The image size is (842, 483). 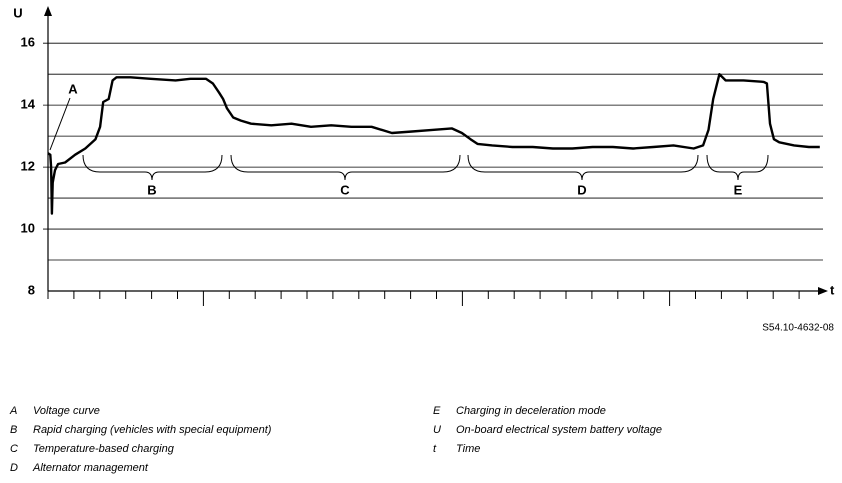 What do you see at coordinates (152, 167) in the screenshot?
I see `brace-b` at bounding box center [152, 167].